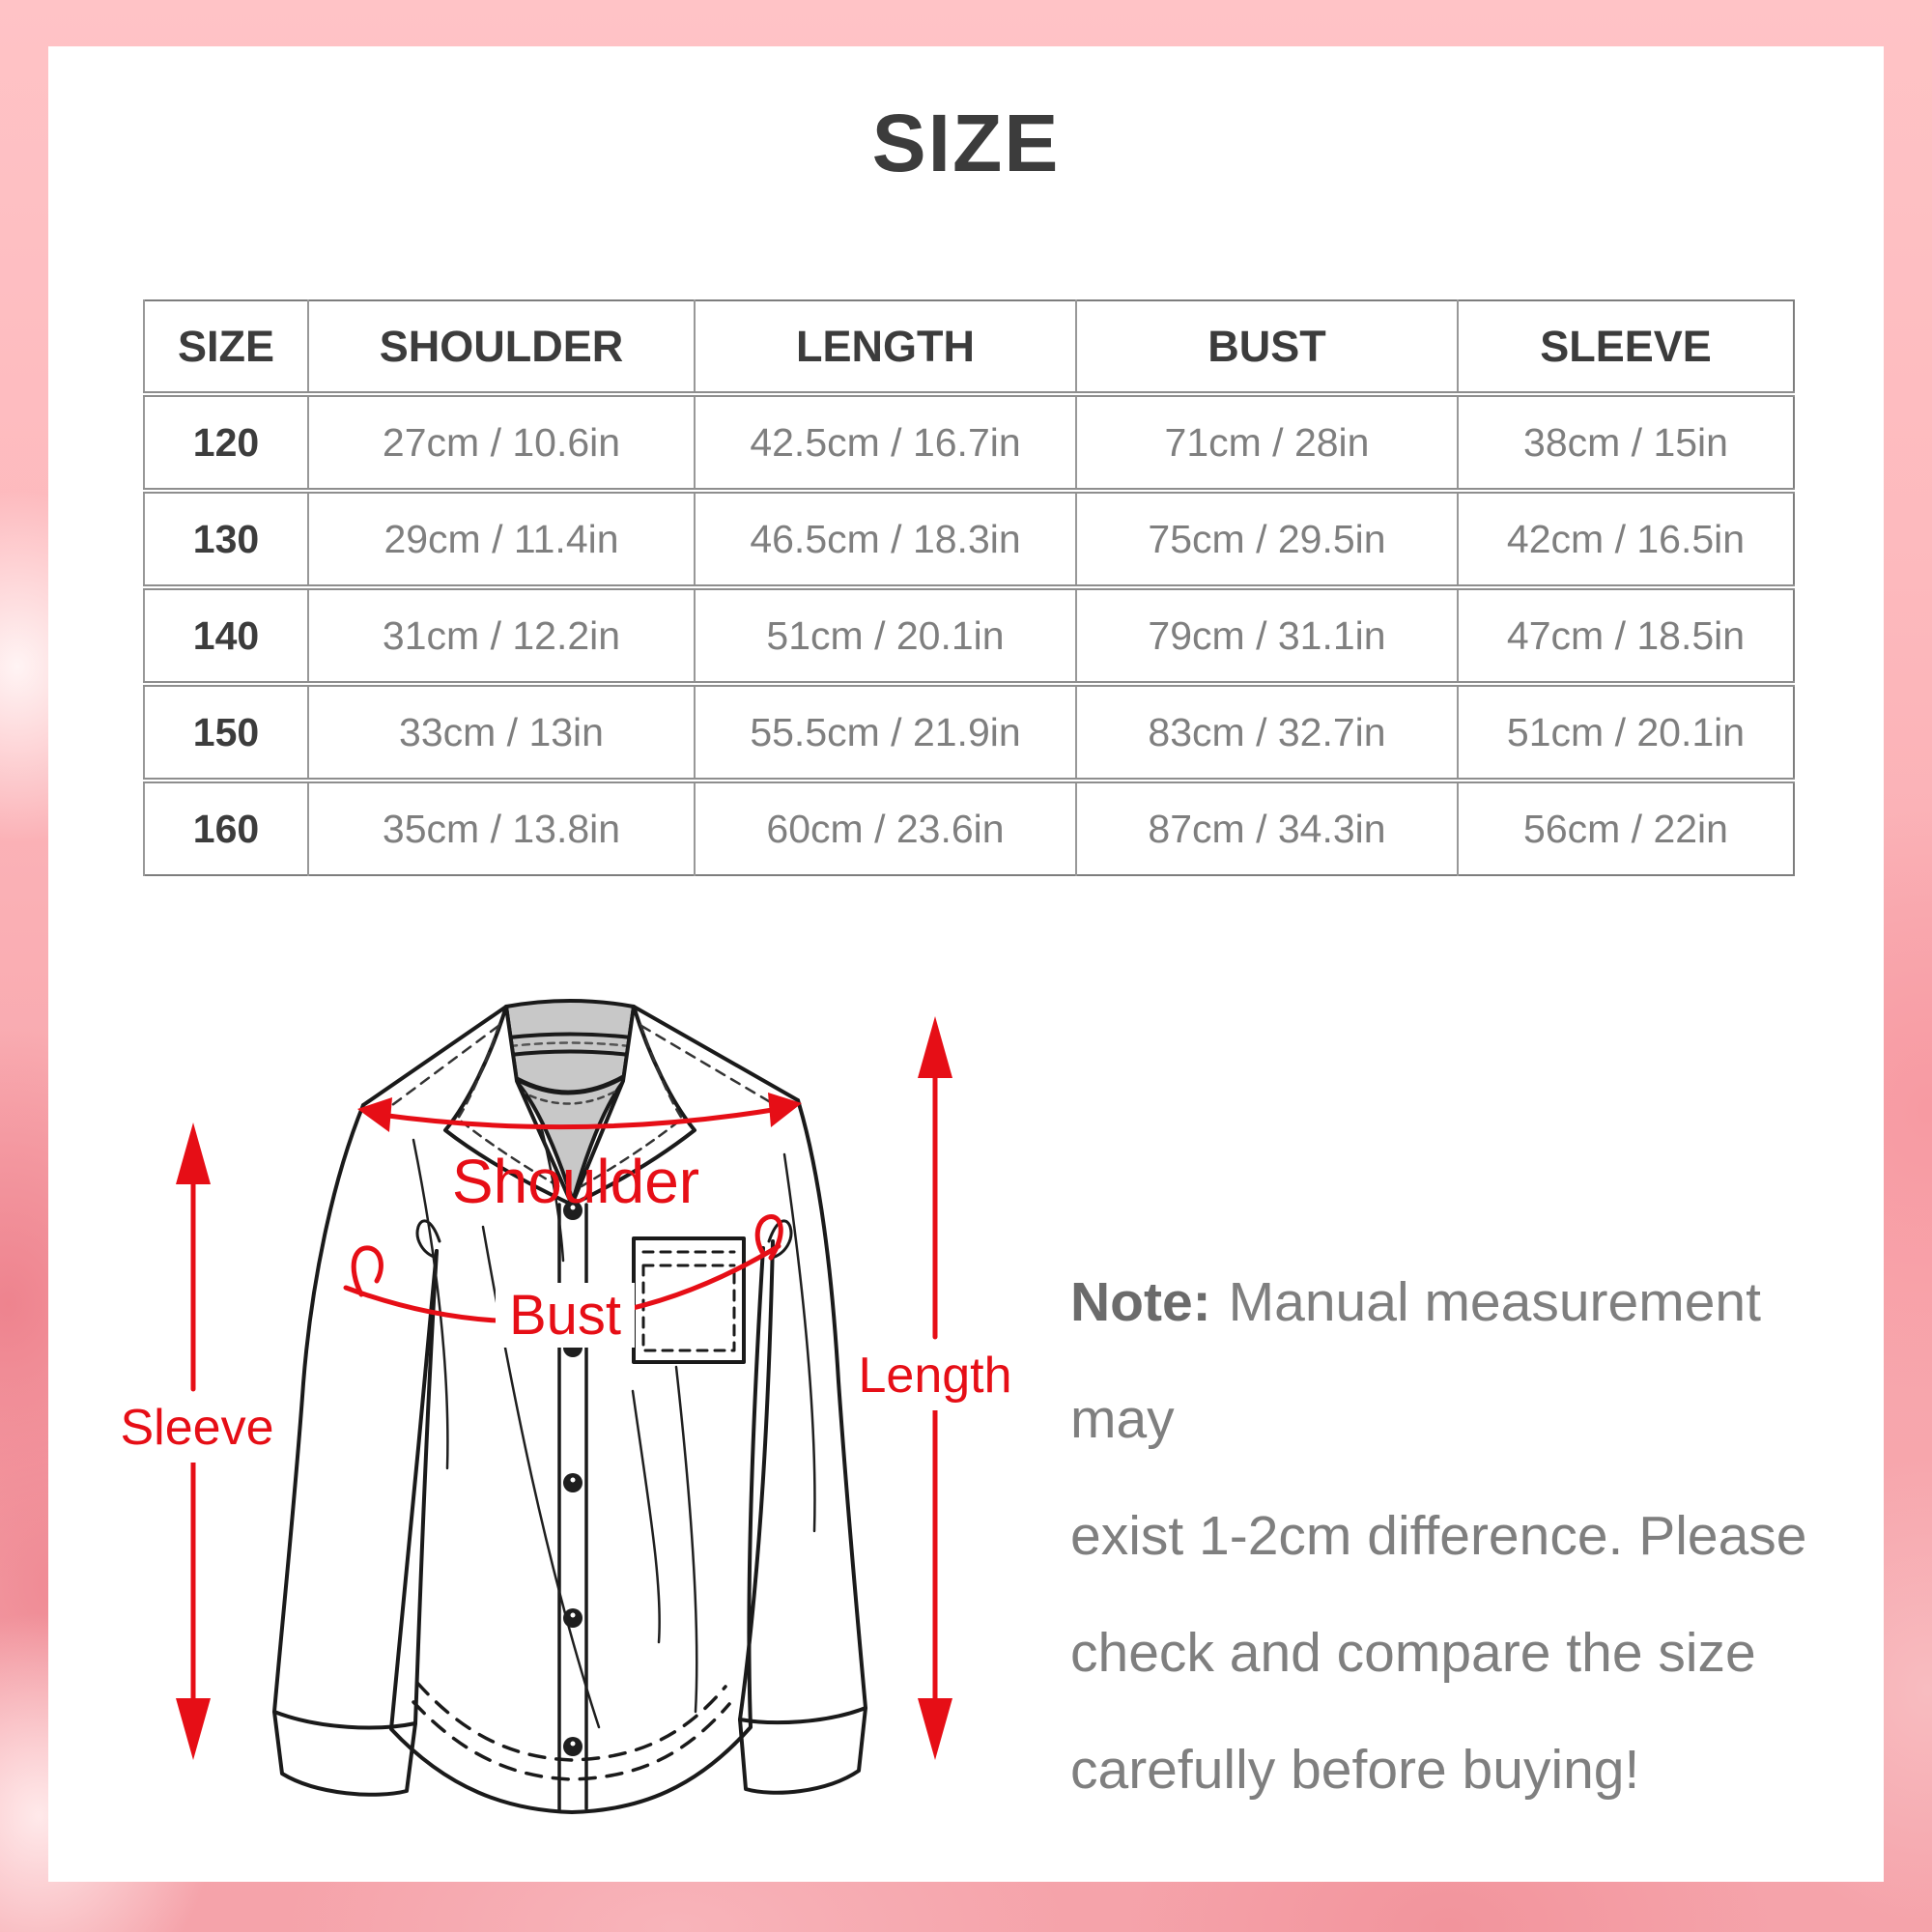 The image size is (1932, 1932). What do you see at coordinates (193, 1153) in the screenshot?
I see `sleeve-arrowhead-top` at bounding box center [193, 1153].